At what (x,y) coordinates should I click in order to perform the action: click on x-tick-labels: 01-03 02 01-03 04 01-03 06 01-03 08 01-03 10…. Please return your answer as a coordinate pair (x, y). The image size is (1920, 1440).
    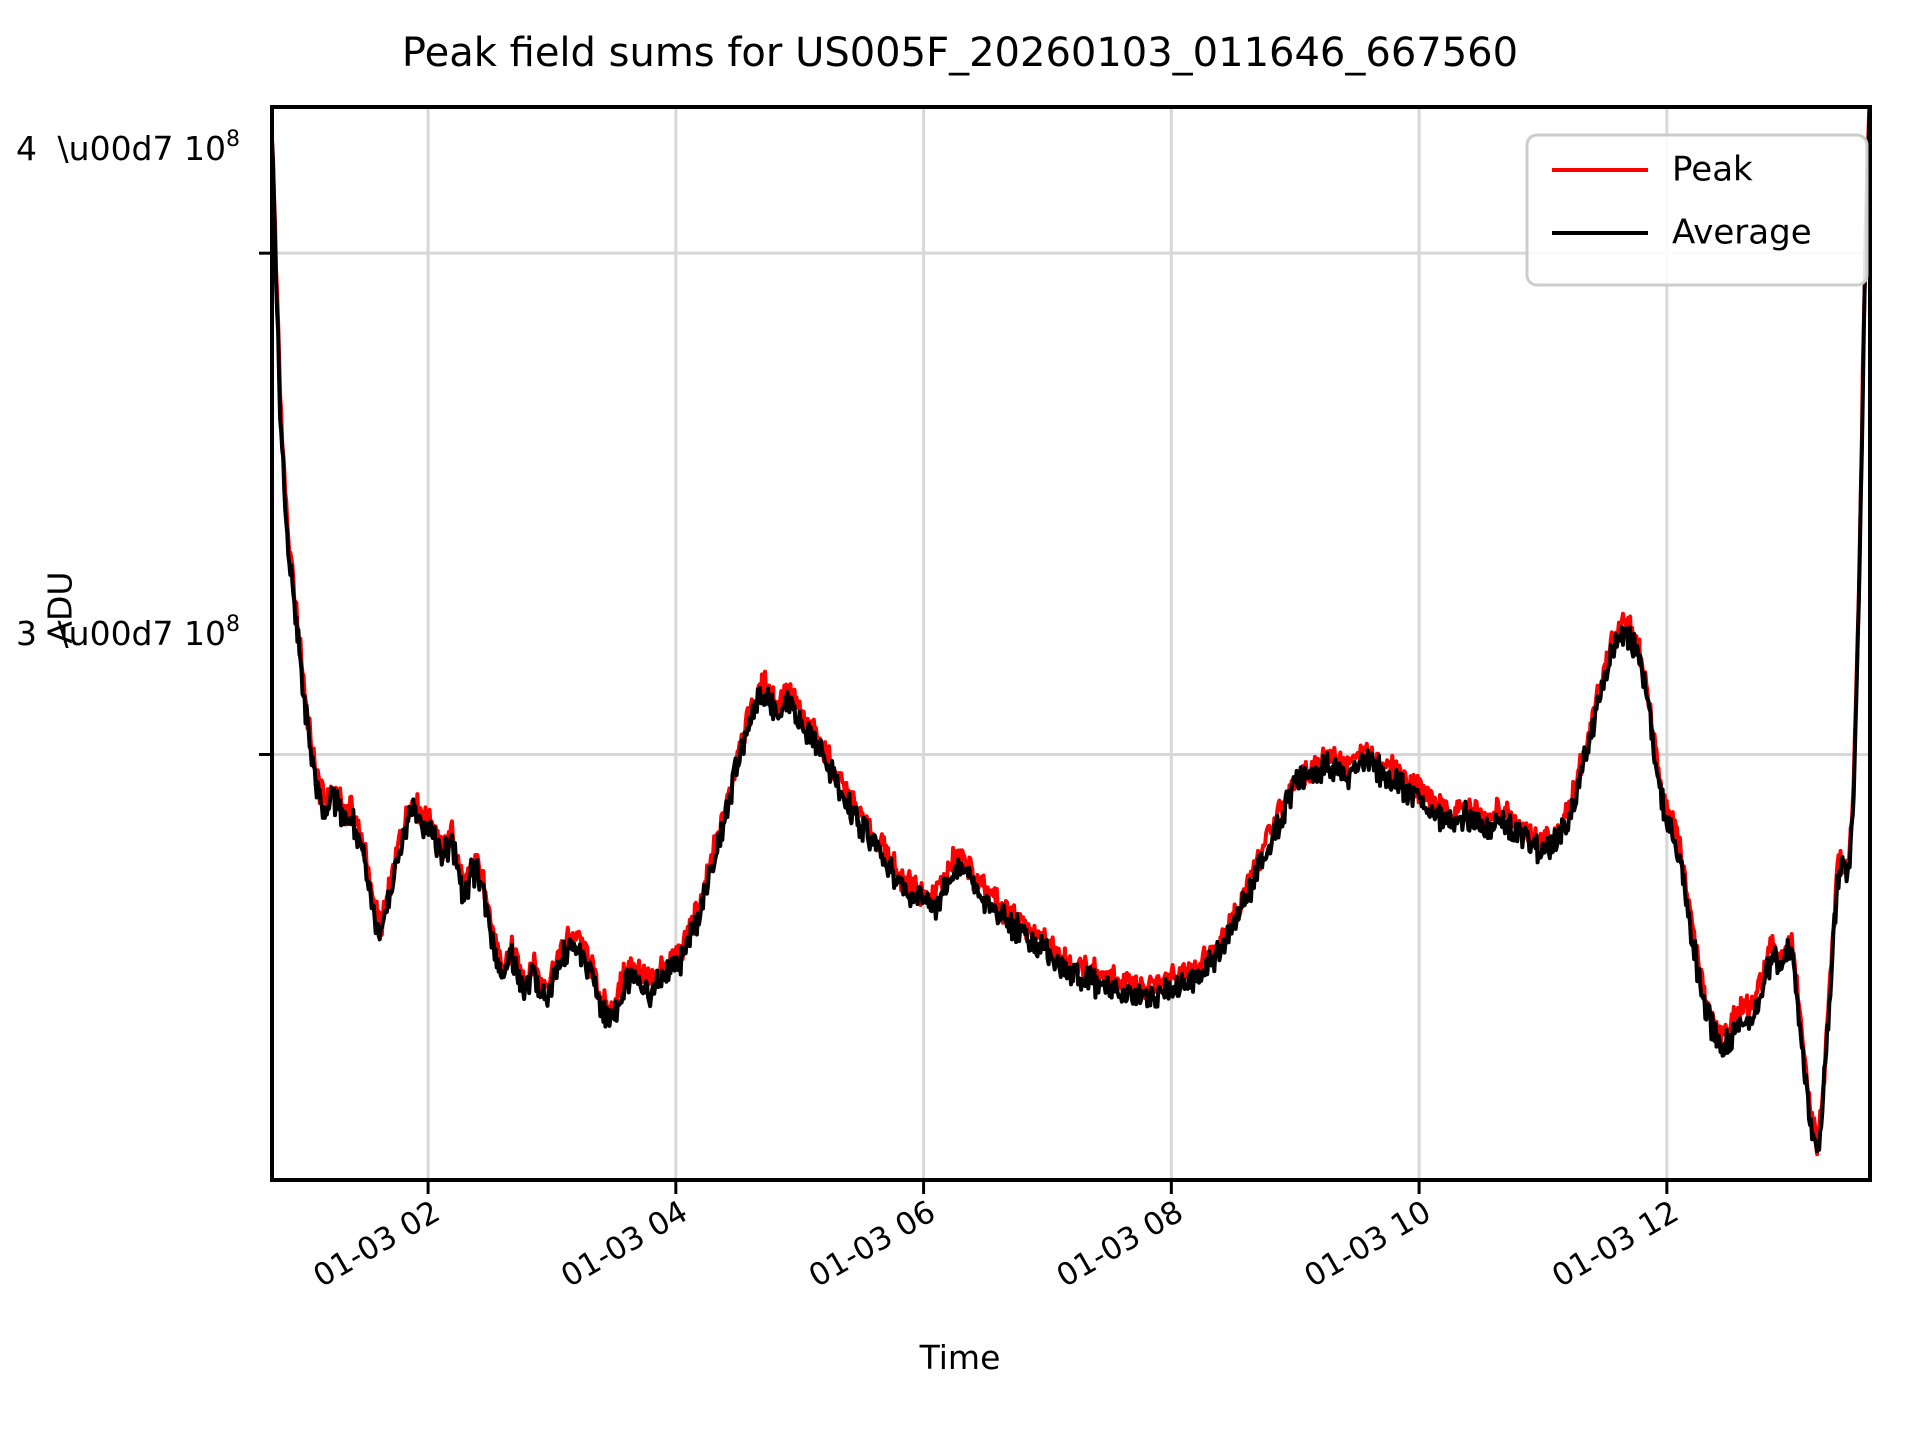
    Looking at the image, I should click on (995, 1244).